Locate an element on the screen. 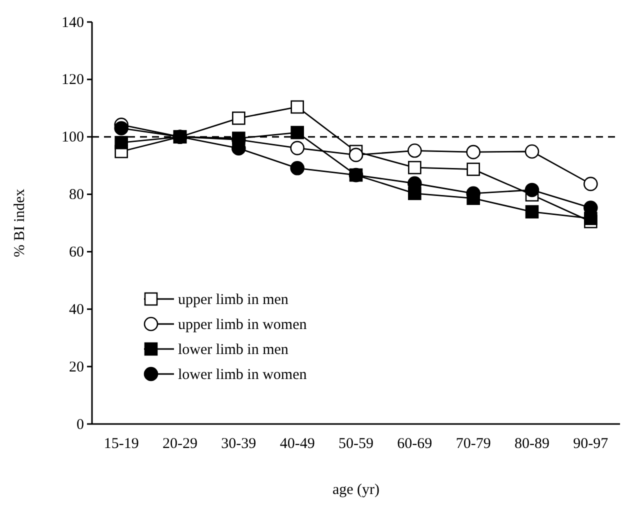  y-tick-label: 120 is located at coordinates (73, 80).